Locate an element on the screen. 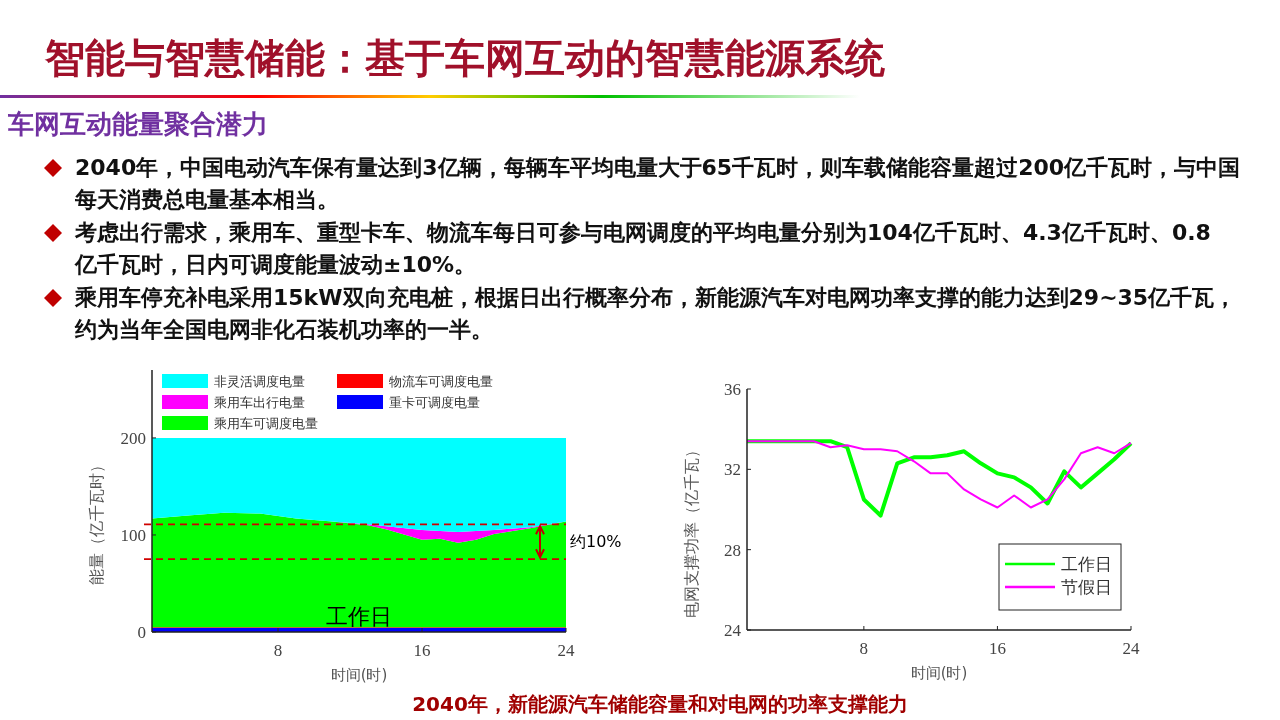 This screenshot has width=1280, height=720. chart-subtitle: 车网互动能量聚合潜力 is located at coordinates (137, 124).